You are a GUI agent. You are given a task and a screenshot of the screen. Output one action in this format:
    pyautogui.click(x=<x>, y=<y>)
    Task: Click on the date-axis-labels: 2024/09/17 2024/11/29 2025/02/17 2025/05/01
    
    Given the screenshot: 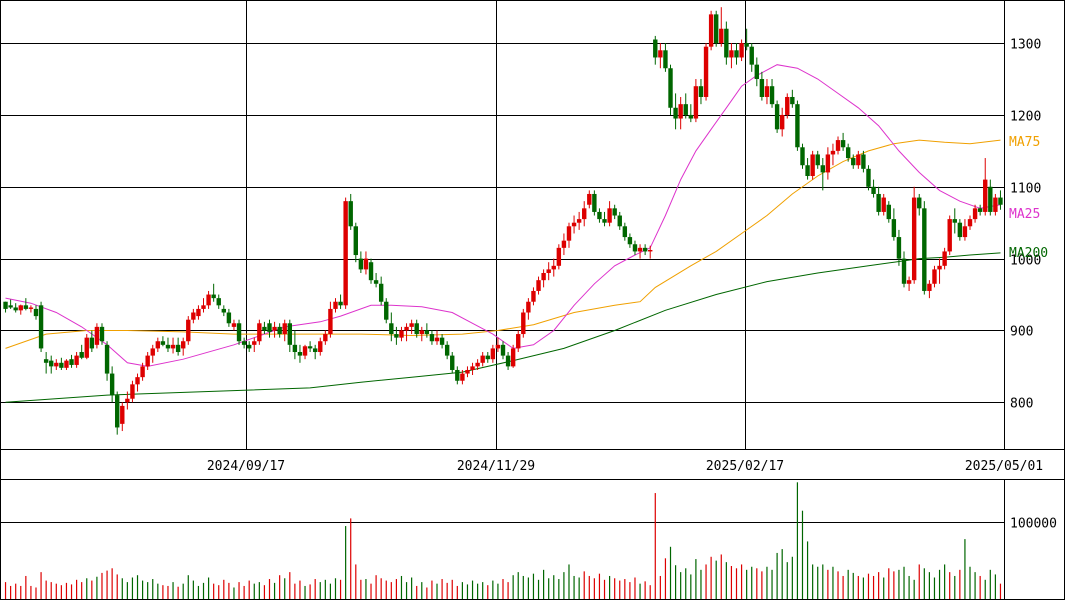 What is the action you would take?
    pyautogui.click(x=625, y=466)
    